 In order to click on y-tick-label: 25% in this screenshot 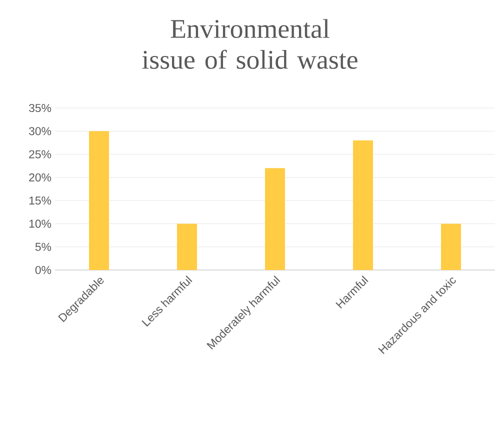, I will do `click(40, 154)`.